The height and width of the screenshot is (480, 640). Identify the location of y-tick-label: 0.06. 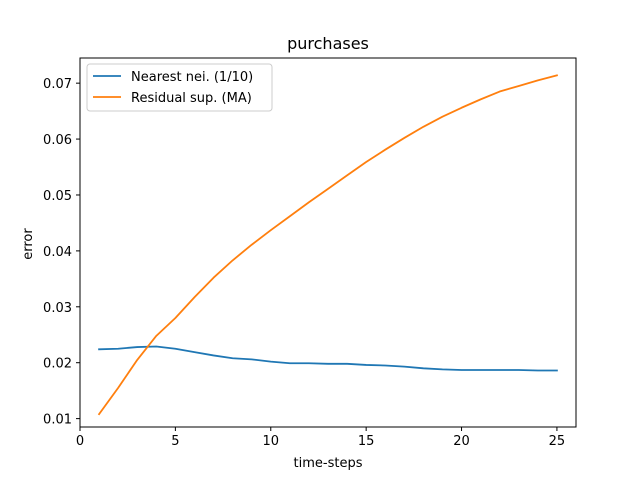
(57, 140).